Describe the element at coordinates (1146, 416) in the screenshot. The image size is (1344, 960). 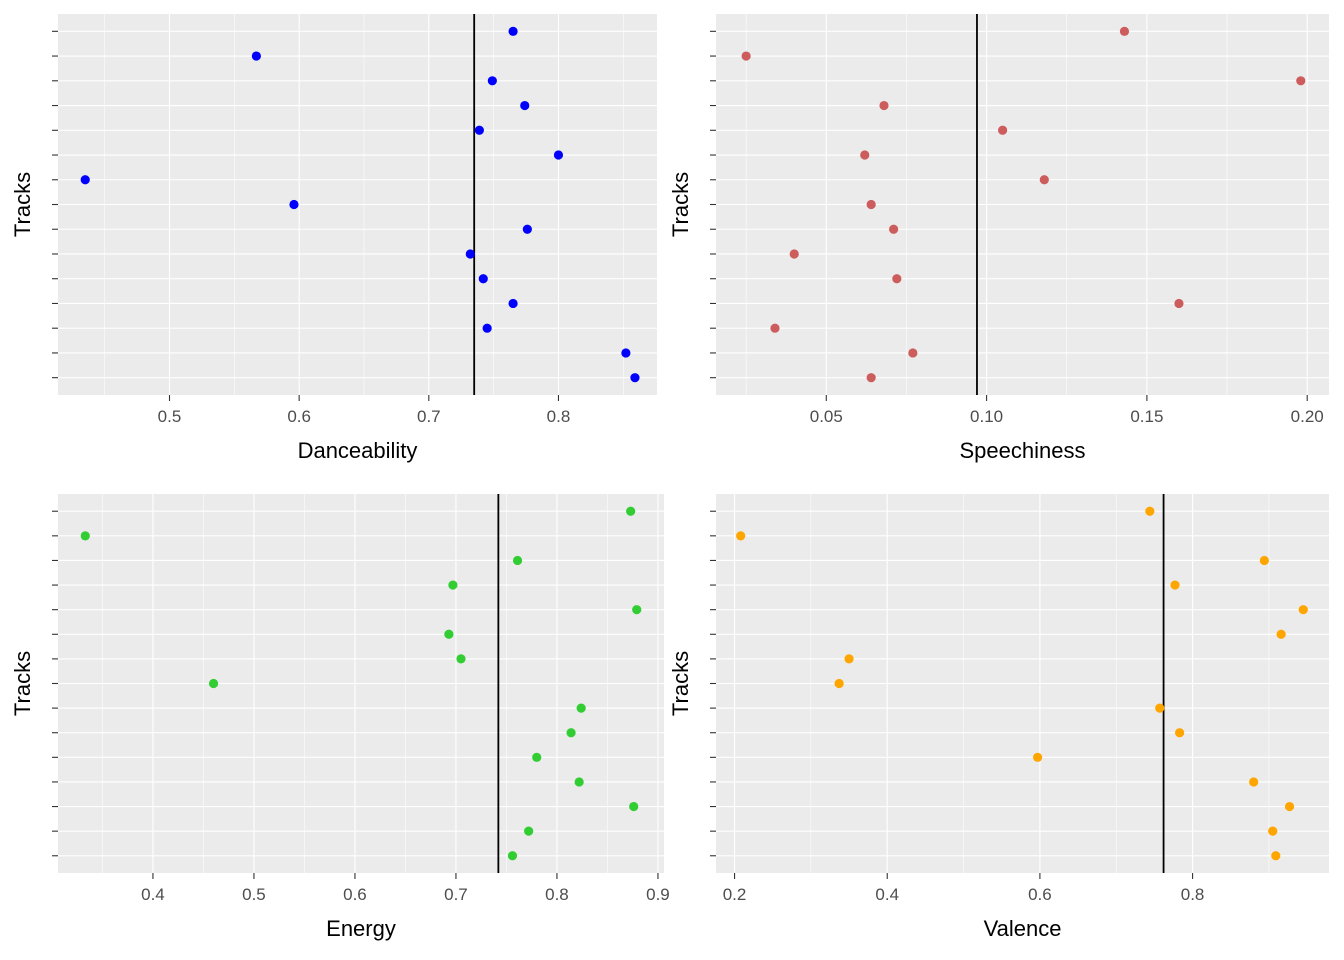
I see `x-tick-label: 0.15` at that location.